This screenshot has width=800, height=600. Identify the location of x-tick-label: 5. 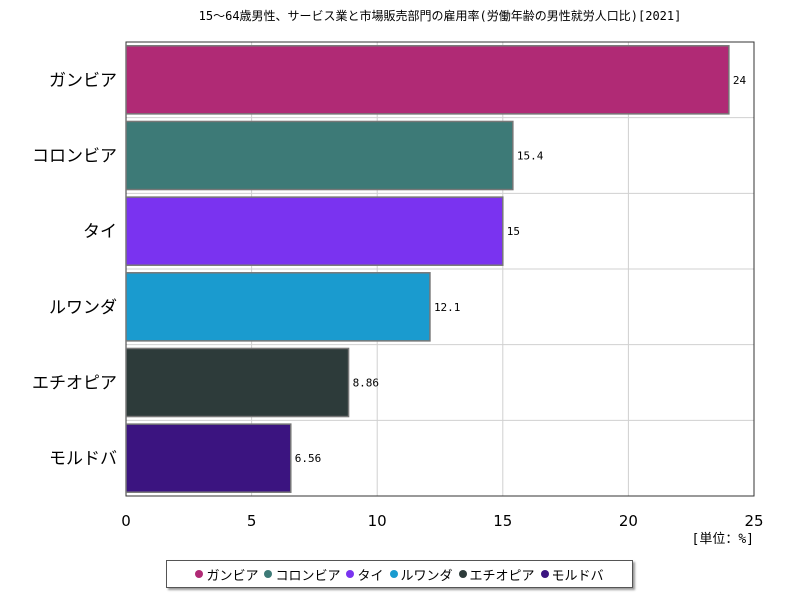
(252, 521).